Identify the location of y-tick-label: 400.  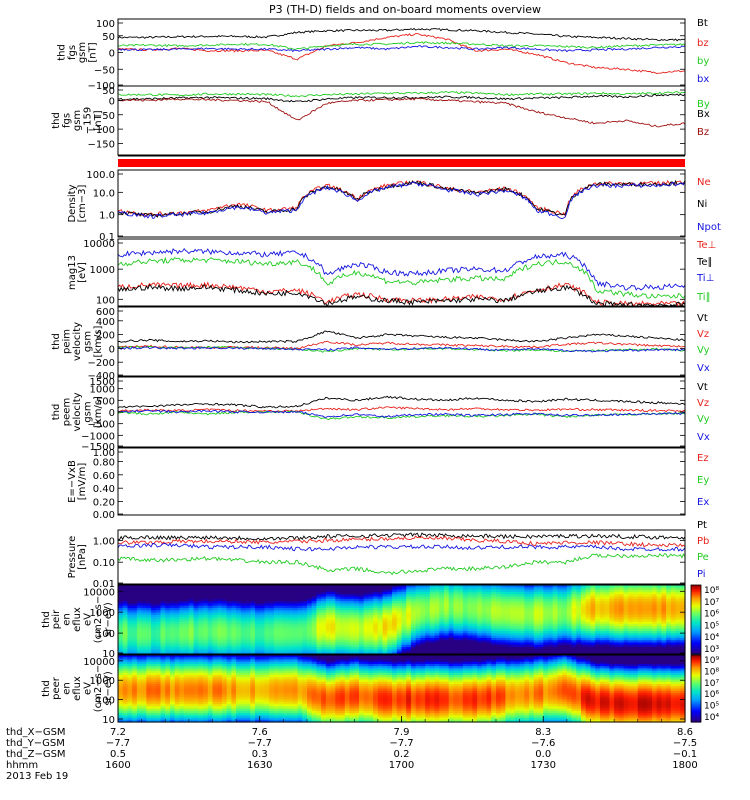
(105, 322).